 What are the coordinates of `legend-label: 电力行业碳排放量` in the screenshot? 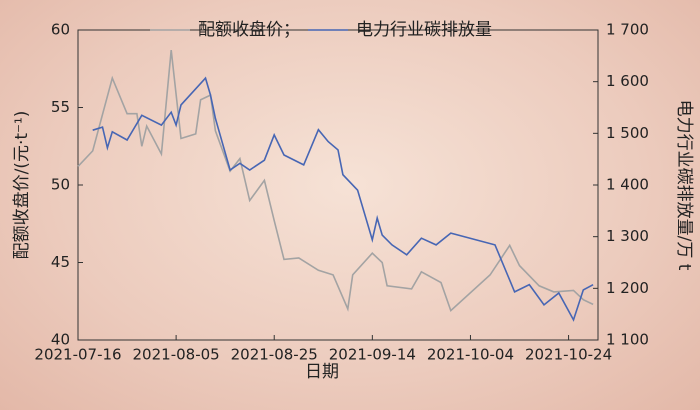 It's located at (424, 30).